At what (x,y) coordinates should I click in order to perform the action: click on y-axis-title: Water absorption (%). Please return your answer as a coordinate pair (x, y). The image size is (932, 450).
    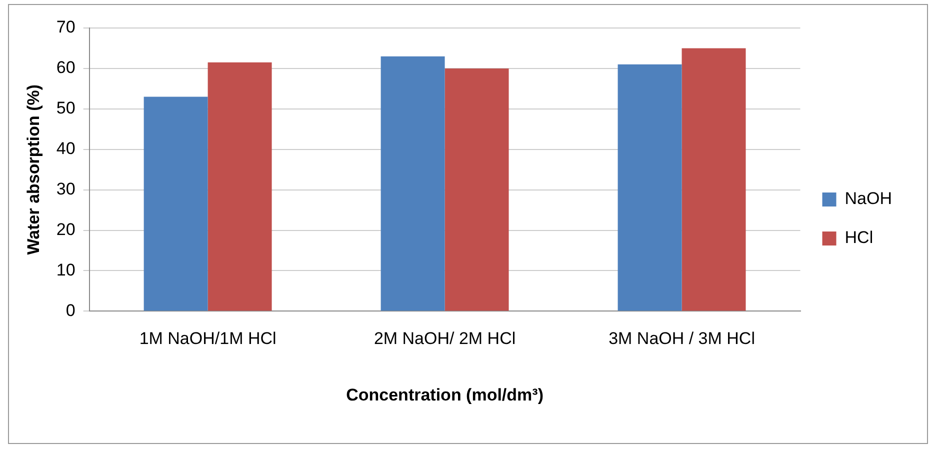
    Looking at the image, I should click on (33, 169).